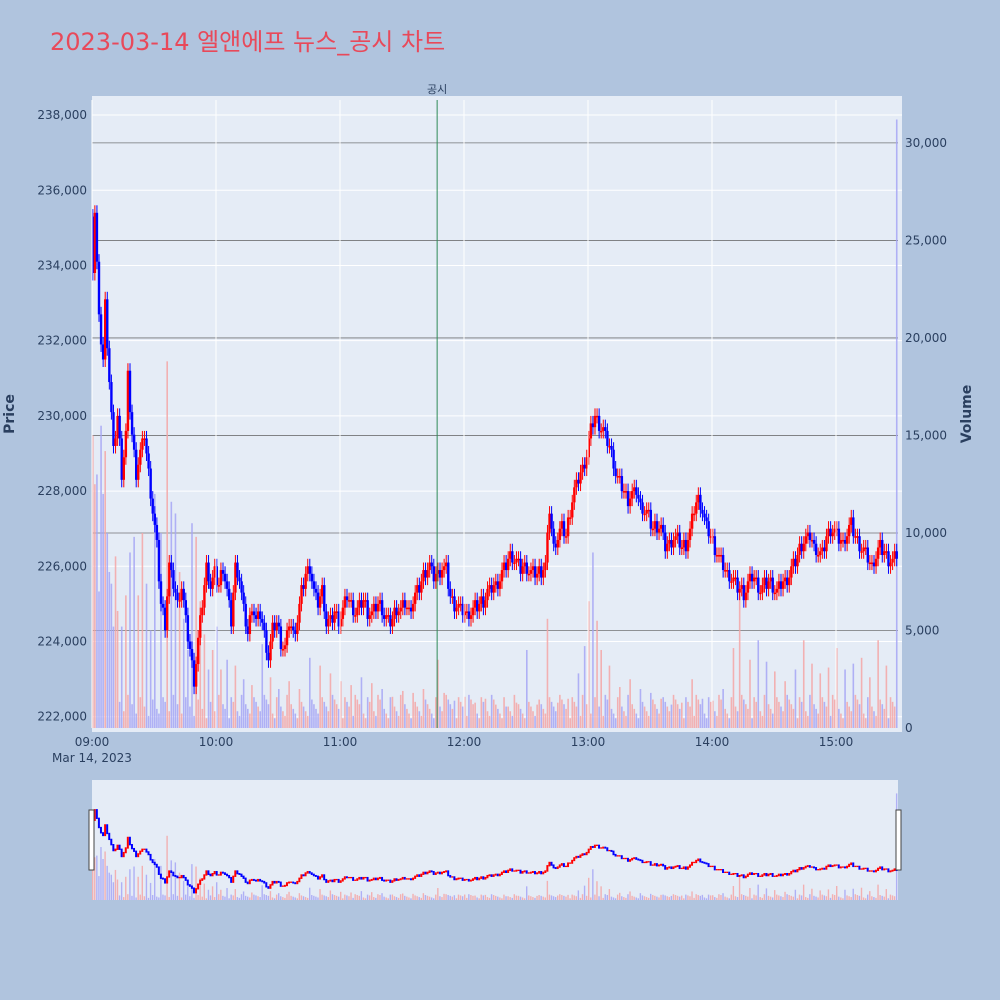  I want to click on range-slider-left-handle, so click(91, 840).